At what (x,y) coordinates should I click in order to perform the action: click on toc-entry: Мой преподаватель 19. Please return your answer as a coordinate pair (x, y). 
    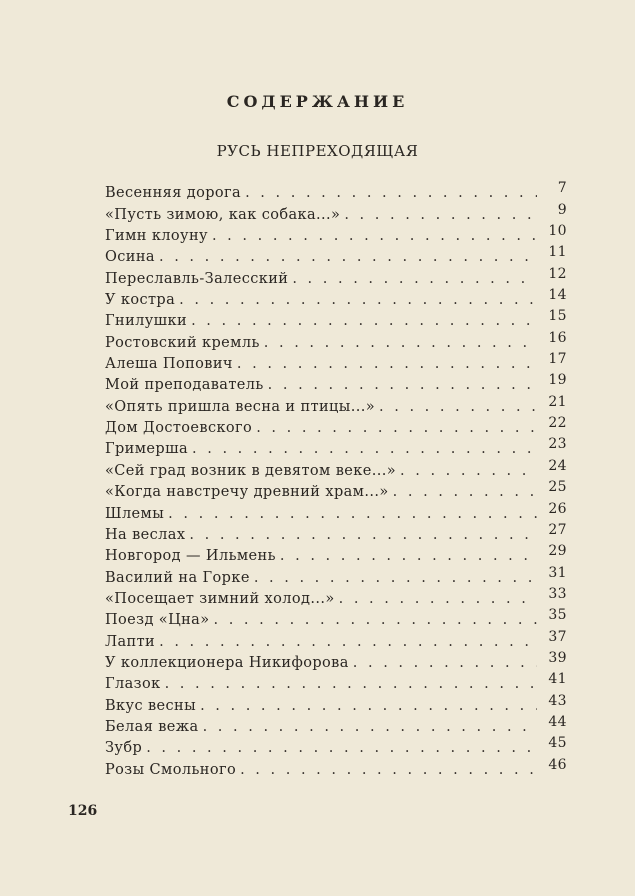
    Looking at the image, I should click on (336, 382).